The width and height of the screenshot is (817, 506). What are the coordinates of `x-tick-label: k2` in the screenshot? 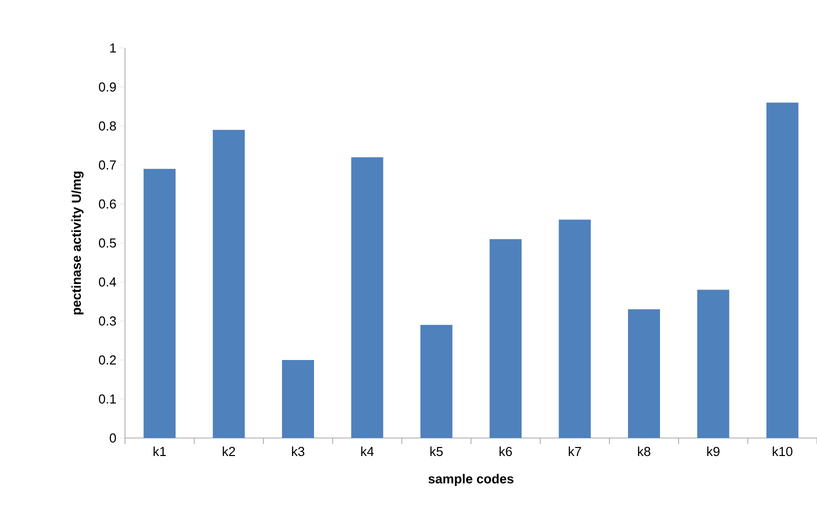 It's located at (229, 451).